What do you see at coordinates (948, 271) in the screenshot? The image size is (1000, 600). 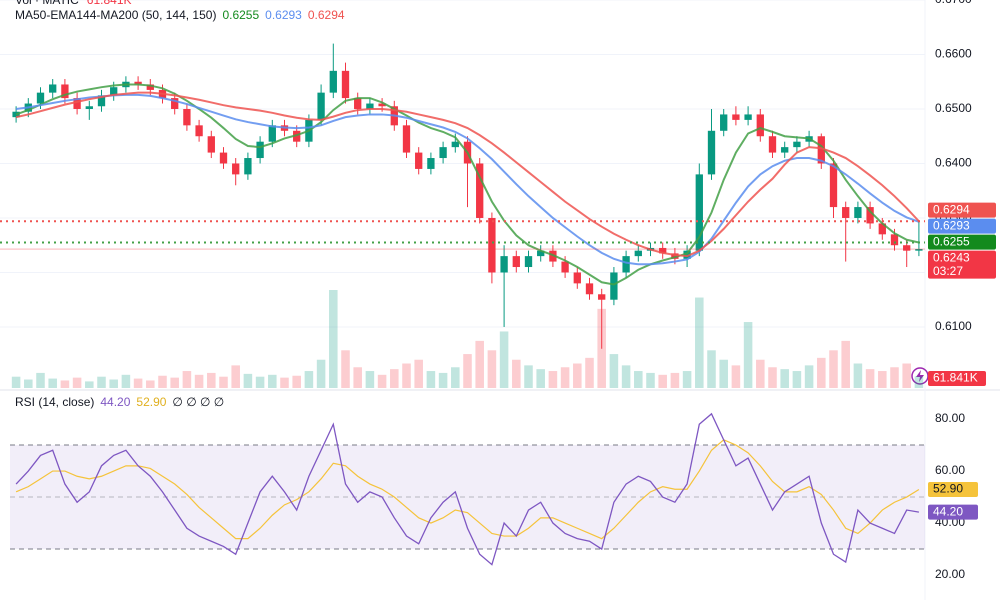 I see `countdown: 03:27` at bounding box center [948, 271].